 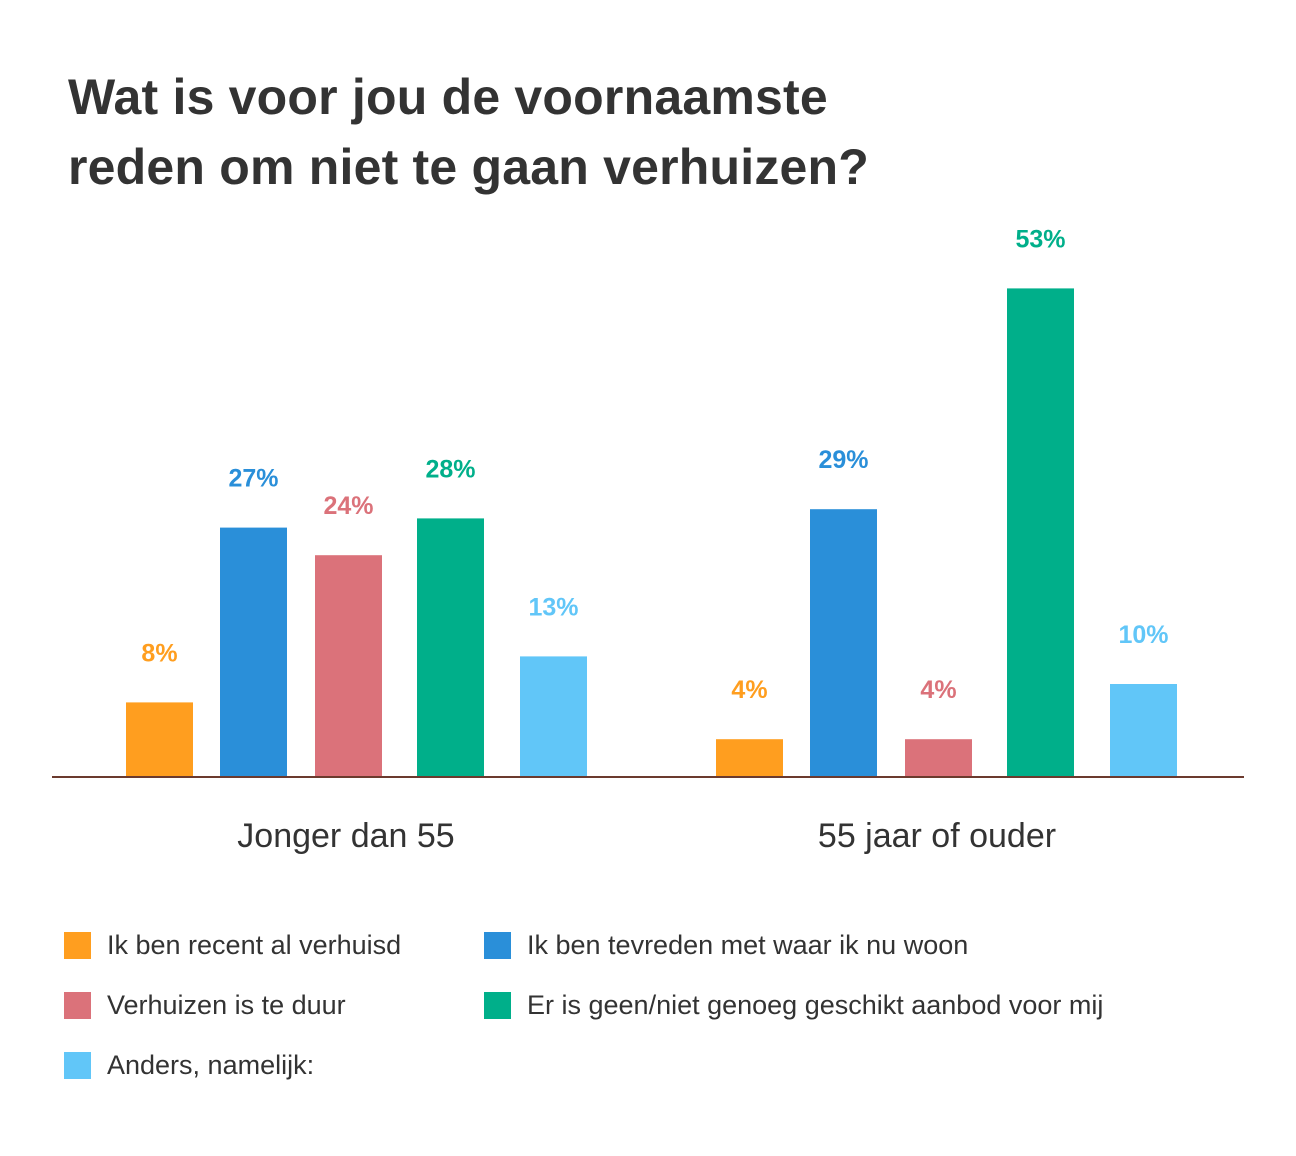 What do you see at coordinates (1040, 532) in the screenshot?
I see `bar-aanbod-ouder` at bounding box center [1040, 532].